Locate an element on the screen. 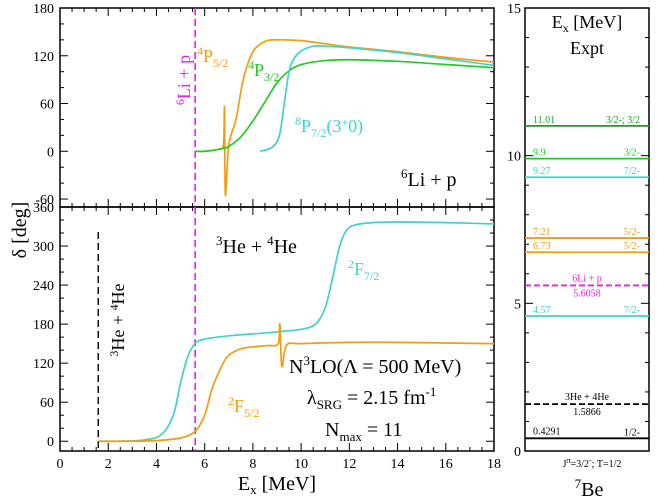 The height and width of the screenshot is (504, 657). level-energy-label: 11.01 is located at coordinates (544, 120).